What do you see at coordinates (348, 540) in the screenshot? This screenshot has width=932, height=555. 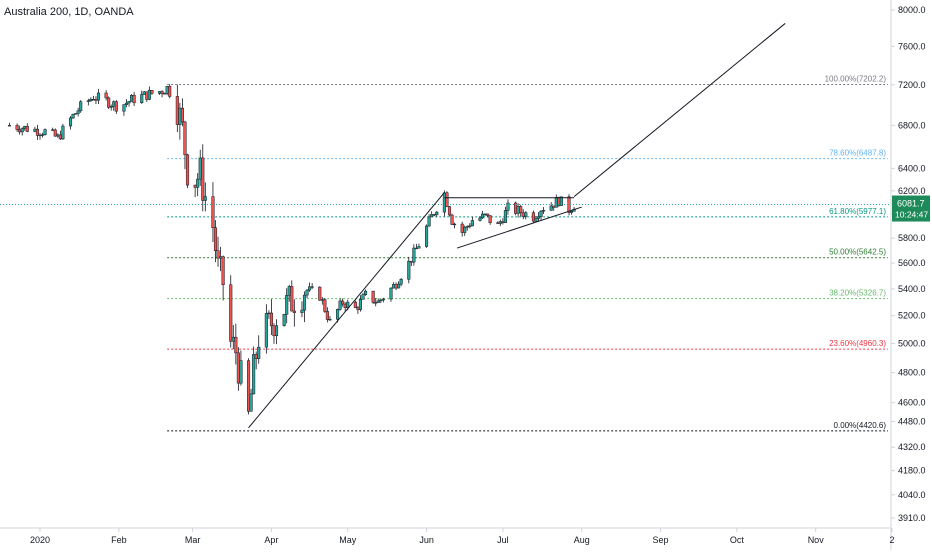 I see `x-tick-label: May` at bounding box center [348, 540].